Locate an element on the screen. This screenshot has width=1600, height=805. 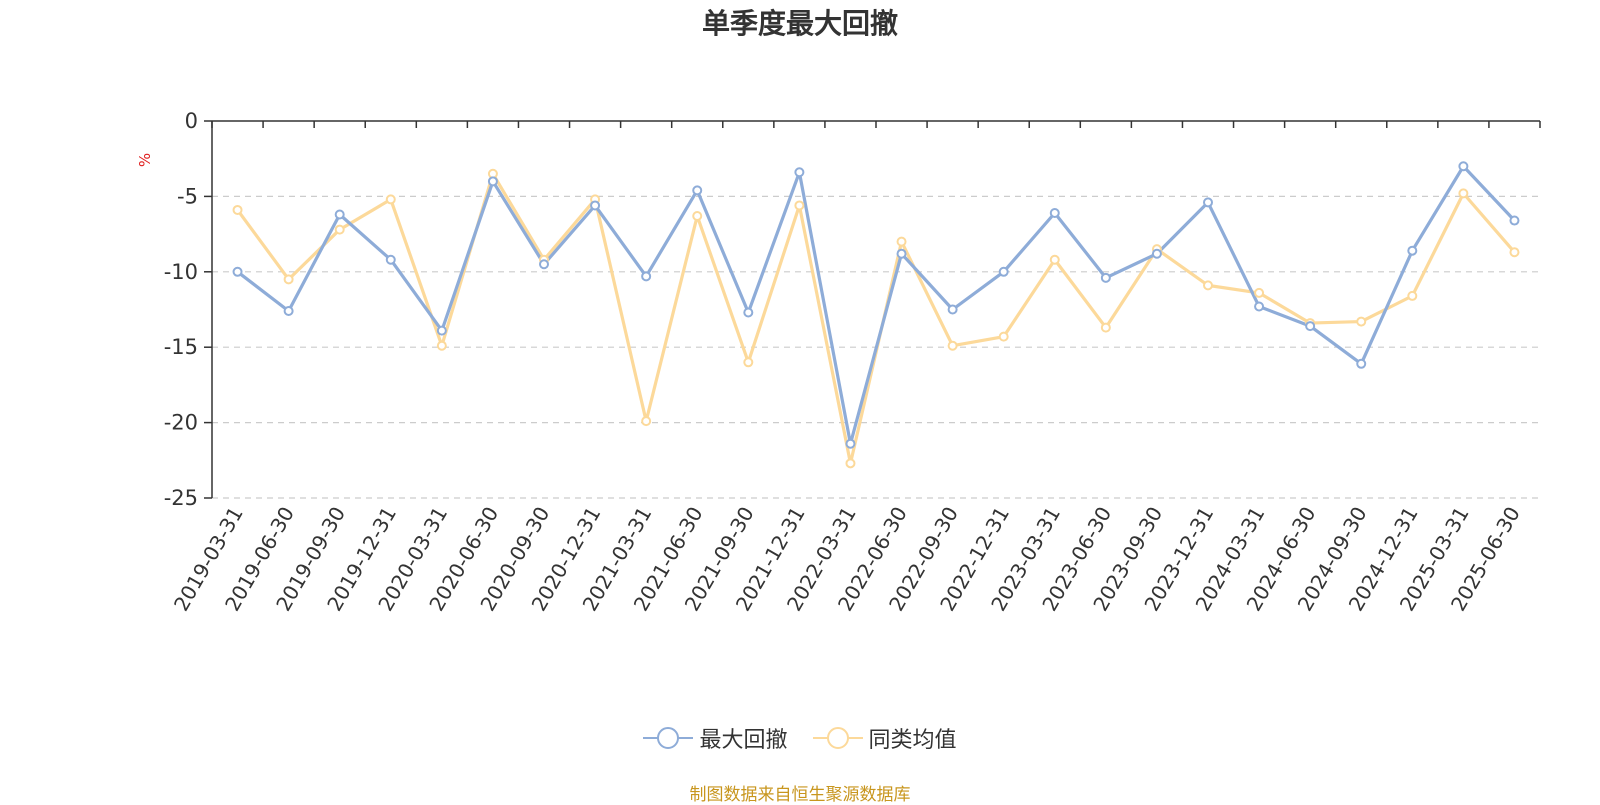
legend-marker-max-drawdown-icon is located at coordinates (668, 738).